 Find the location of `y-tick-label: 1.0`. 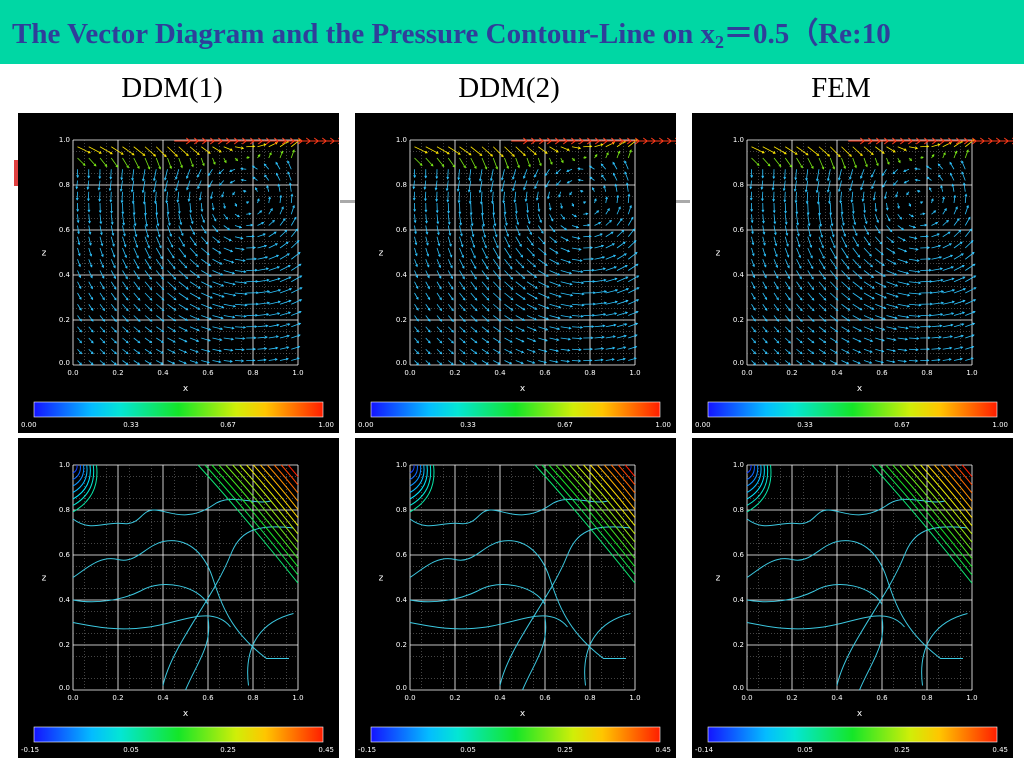

y-tick-label: 1.0 is located at coordinates (64, 140).